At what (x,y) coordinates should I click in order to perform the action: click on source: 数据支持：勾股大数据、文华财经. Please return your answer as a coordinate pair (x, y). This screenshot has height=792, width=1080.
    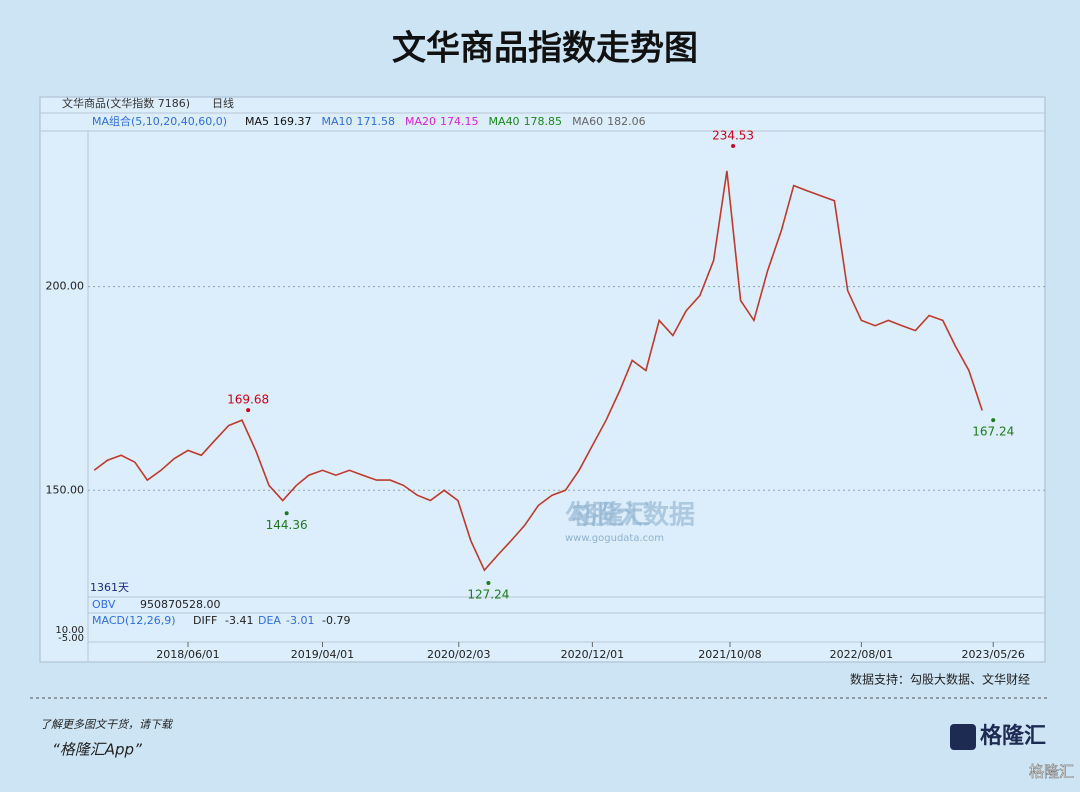
    Looking at the image, I should click on (940, 679).